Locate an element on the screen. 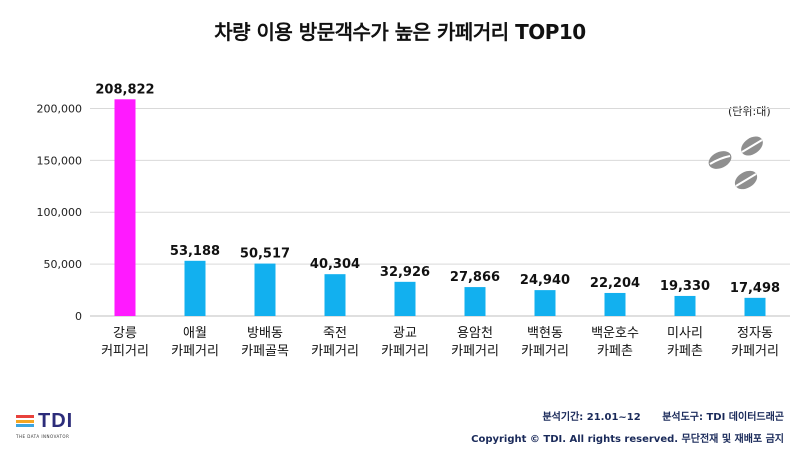 The width and height of the screenshot is (800, 450). chart-title: 차량 이용 방문객수가 높은 카페거리 TOP10 is located at coordinates (400, 32).